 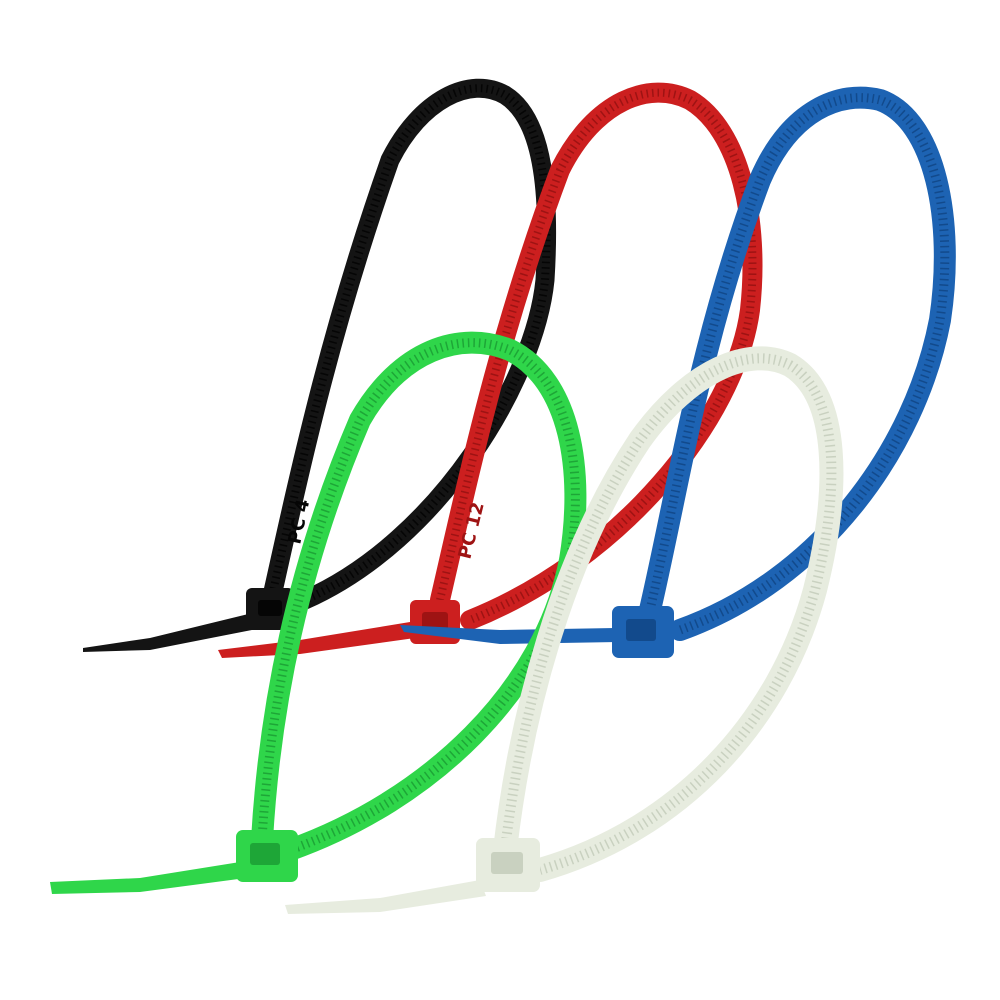 I want to click on blue-tie-head-slot, so click(x=641, y=630).